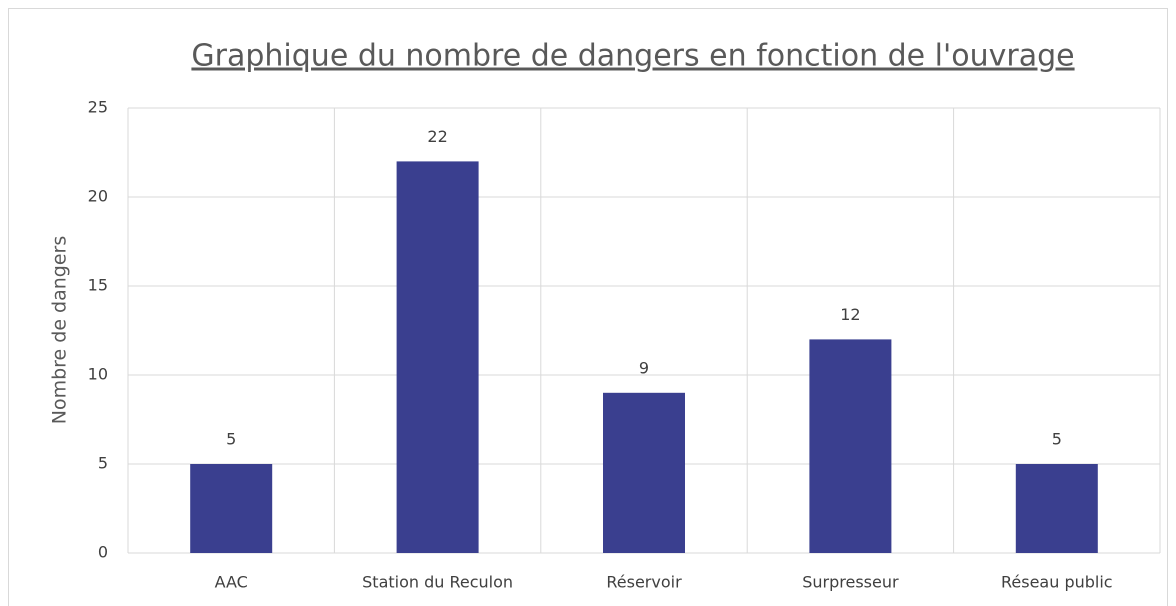  Describe the element at coordinates (98, 374) in the screenshot. I see `y-tick-label: 10` at that location.